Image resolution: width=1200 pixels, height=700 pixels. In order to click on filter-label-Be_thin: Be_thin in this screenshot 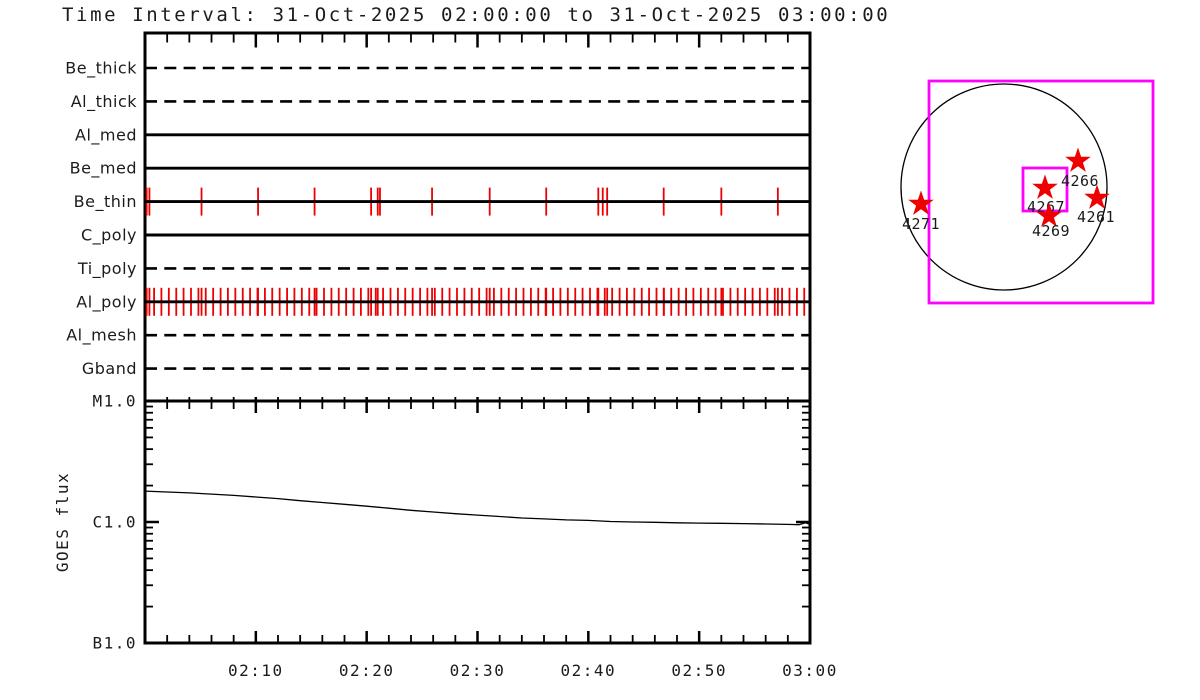, I will do `click(105, 202)`.